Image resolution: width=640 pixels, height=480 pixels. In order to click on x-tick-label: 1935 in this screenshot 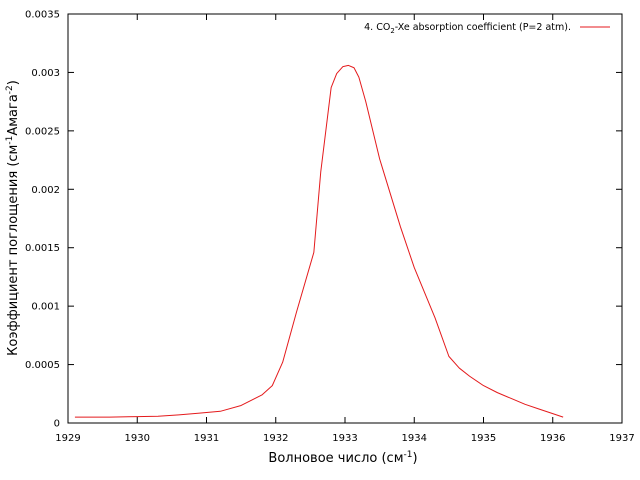, I will do `click(483, 438)`.